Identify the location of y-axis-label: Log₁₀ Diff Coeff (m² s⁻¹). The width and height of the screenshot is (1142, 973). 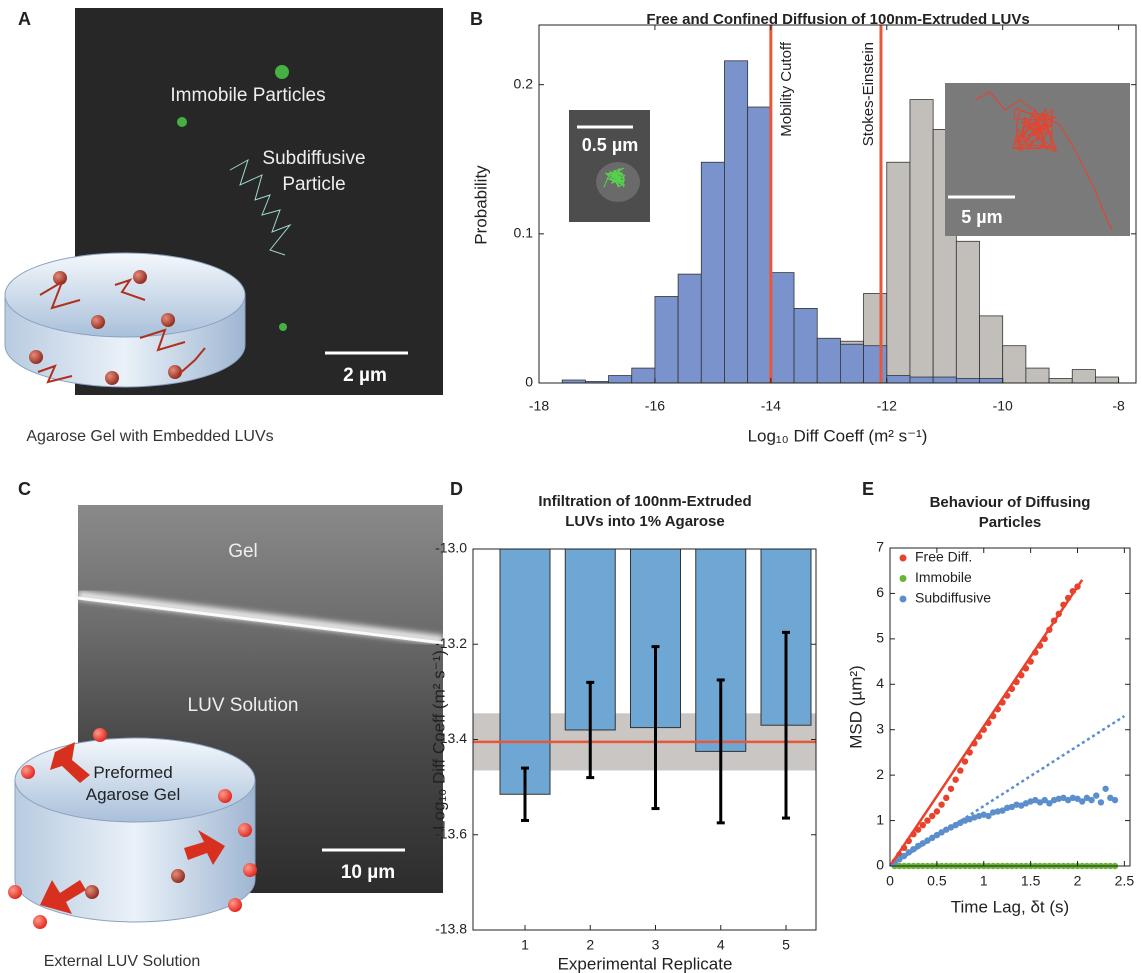
(438, 740).